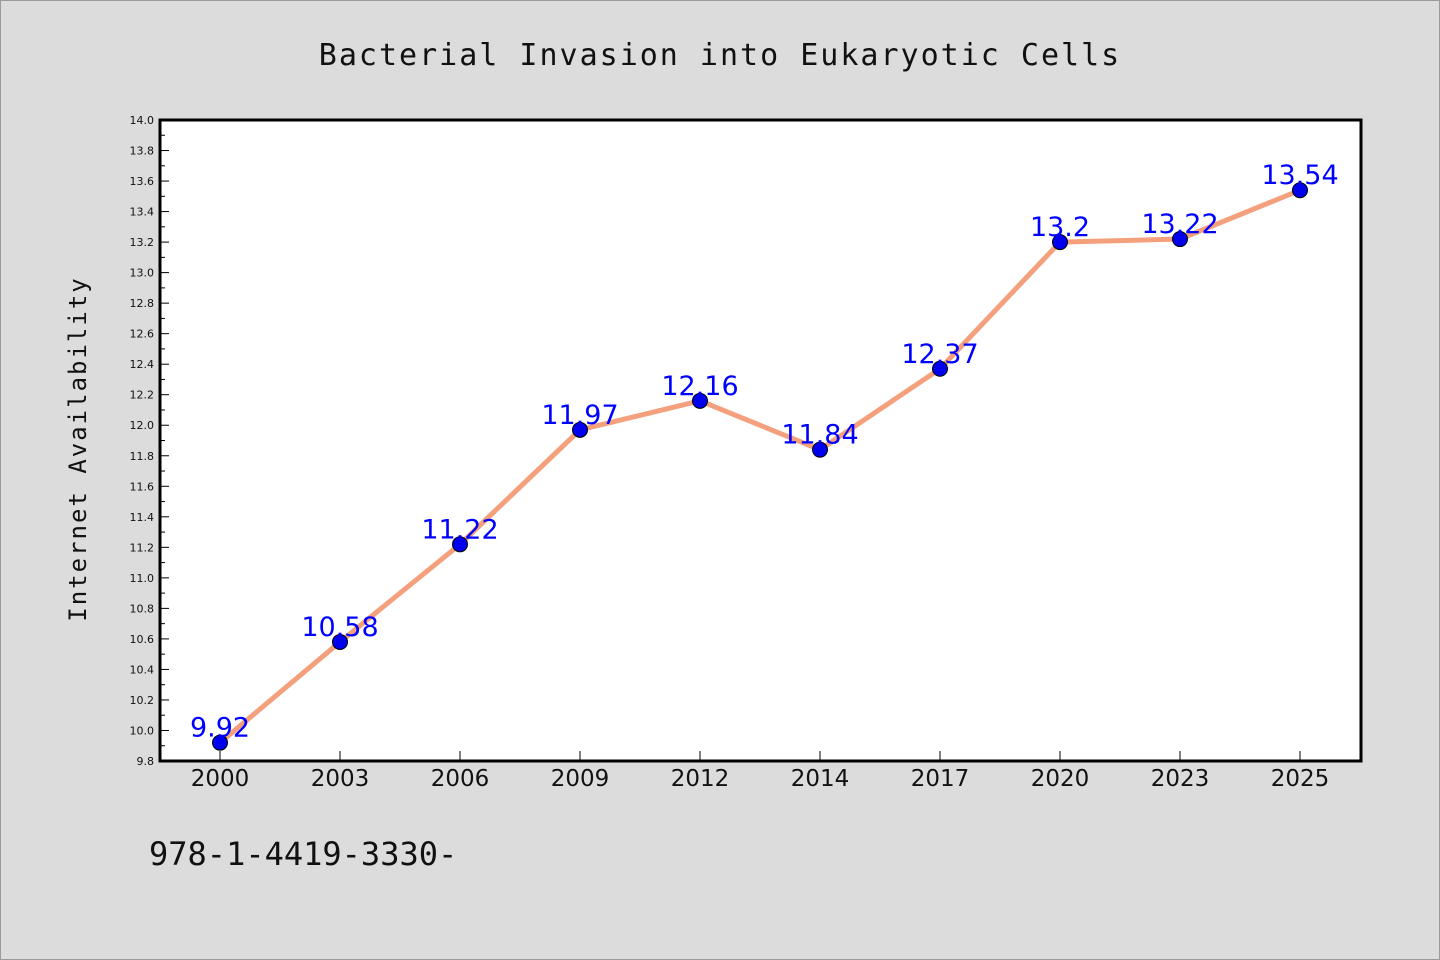 The height and width of the screenshot is (960, 1440). I want to click on y-tick-label: 11.0, so click(142, 578).